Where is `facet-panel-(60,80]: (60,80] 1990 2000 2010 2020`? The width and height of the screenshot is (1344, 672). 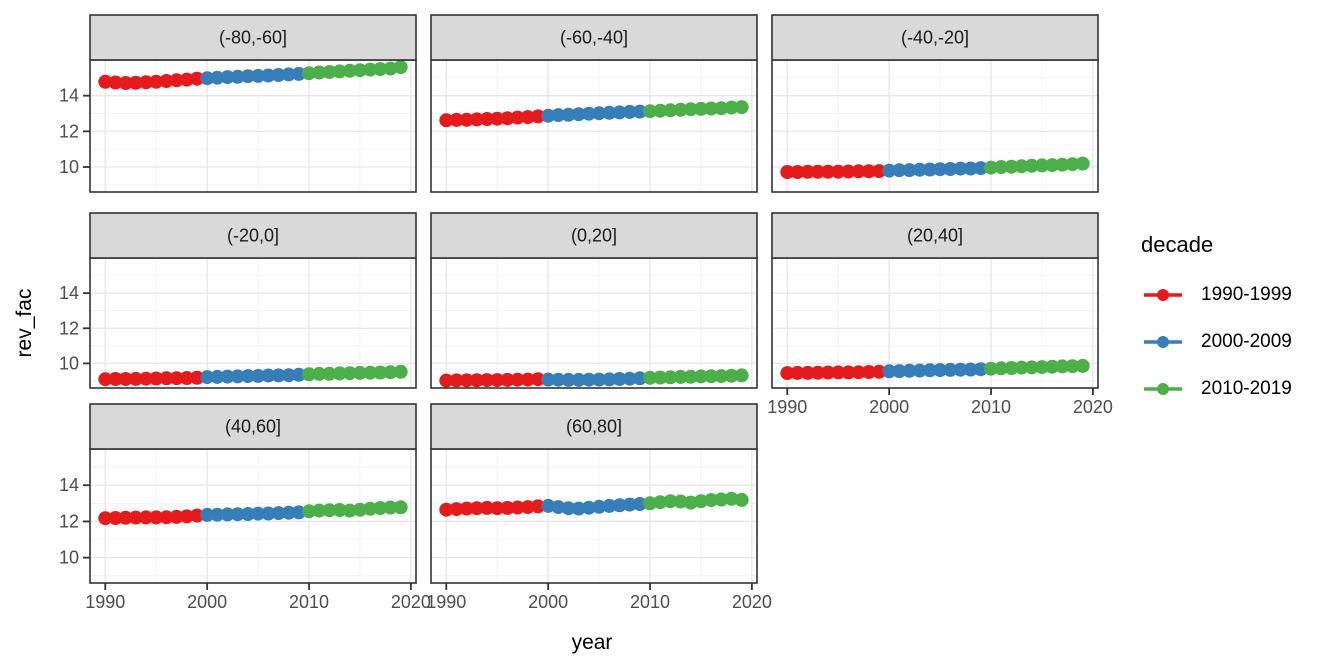 facet-panel-(60,80]: (60,80] 1990 2000 2010 2020 is located at coordinates (599, 507).